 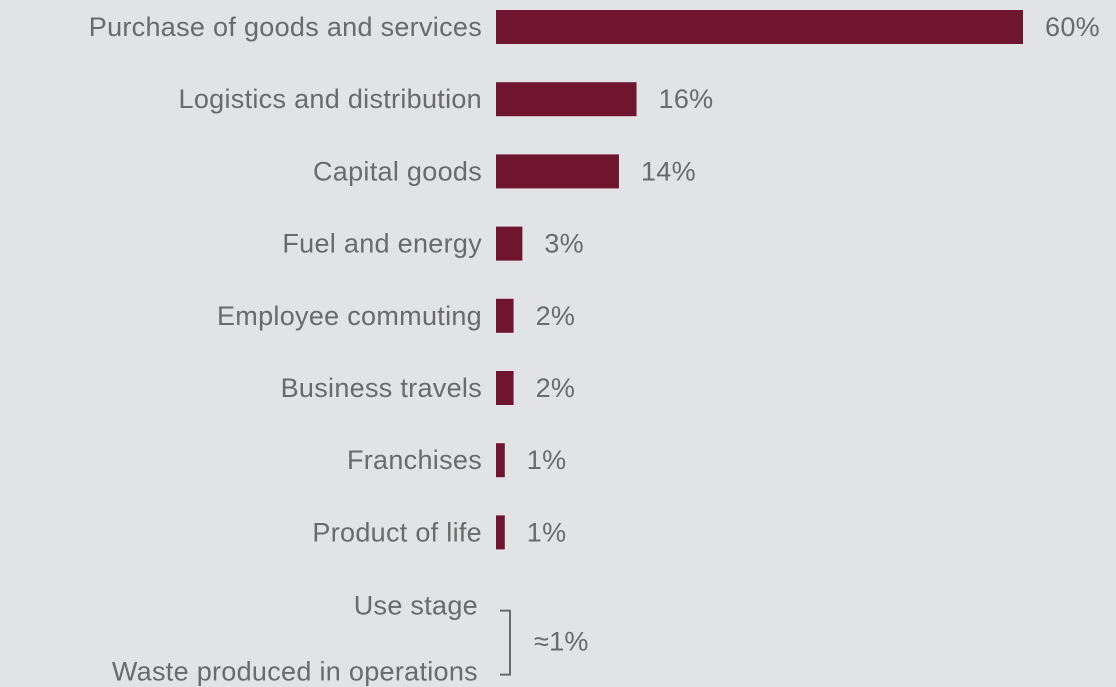 I want to click on category-label-fuel-and-energy: Fuel and energy, so click(x=382, y=244).